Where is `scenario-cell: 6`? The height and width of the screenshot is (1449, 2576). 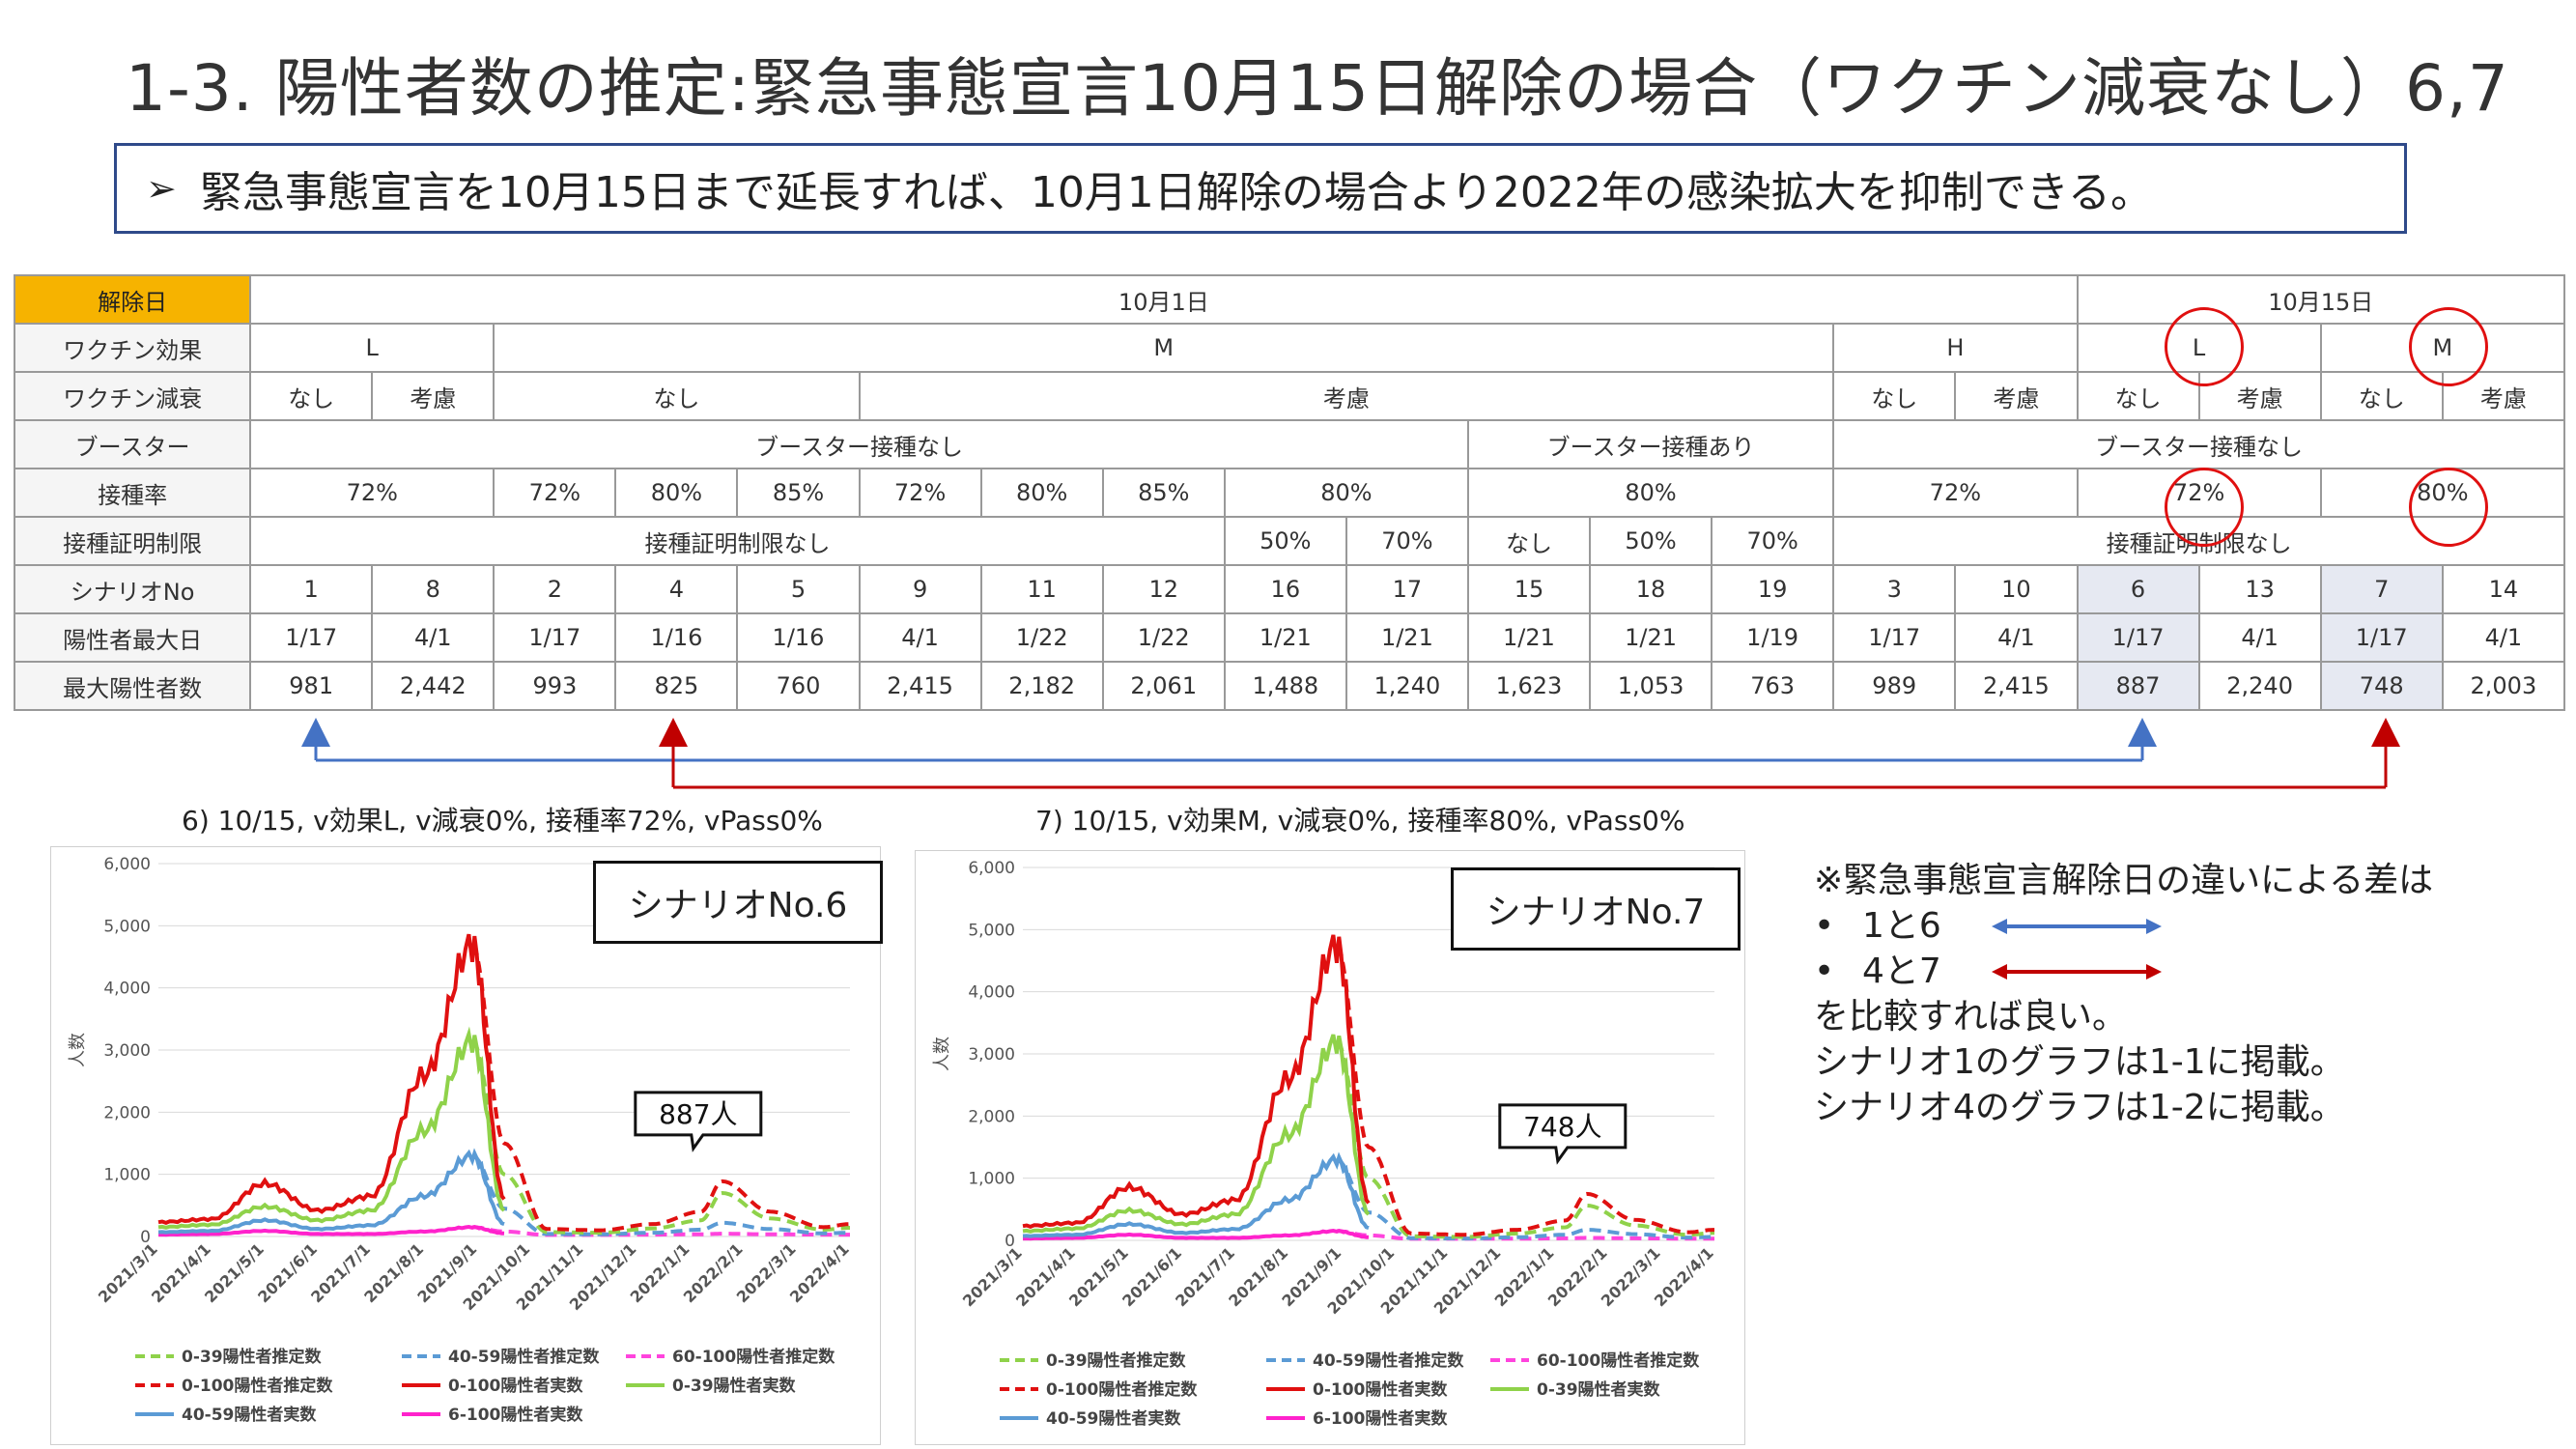
scenario-cell: 6 is located at coordinates (2138, 589).